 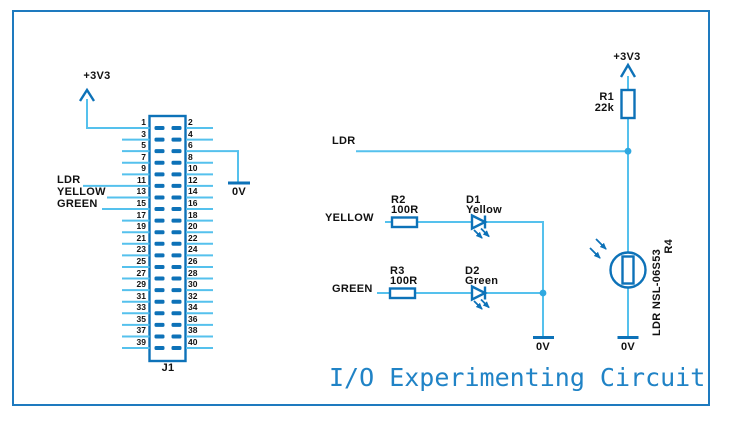 What do you see at coordinates (143, 122) in the screenshot?
I see `pin-number: 1` at bounding box center [143, 122].